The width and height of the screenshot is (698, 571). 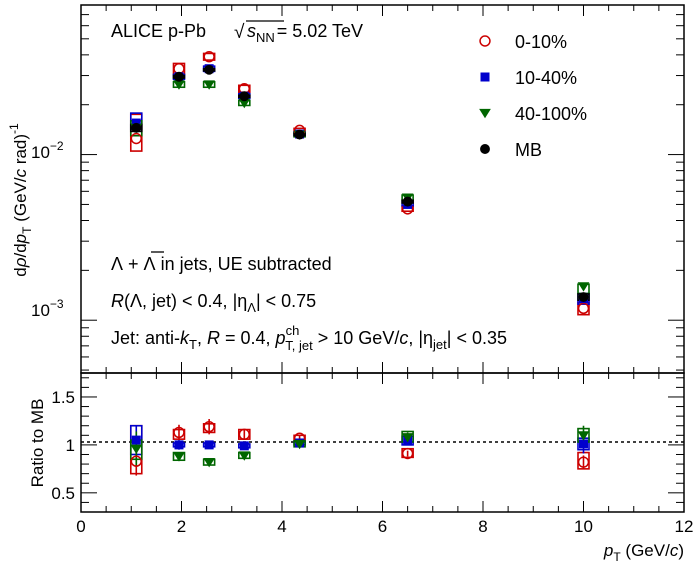 I want to click on legend-label: 0-10%, so click(x=541, y=42).